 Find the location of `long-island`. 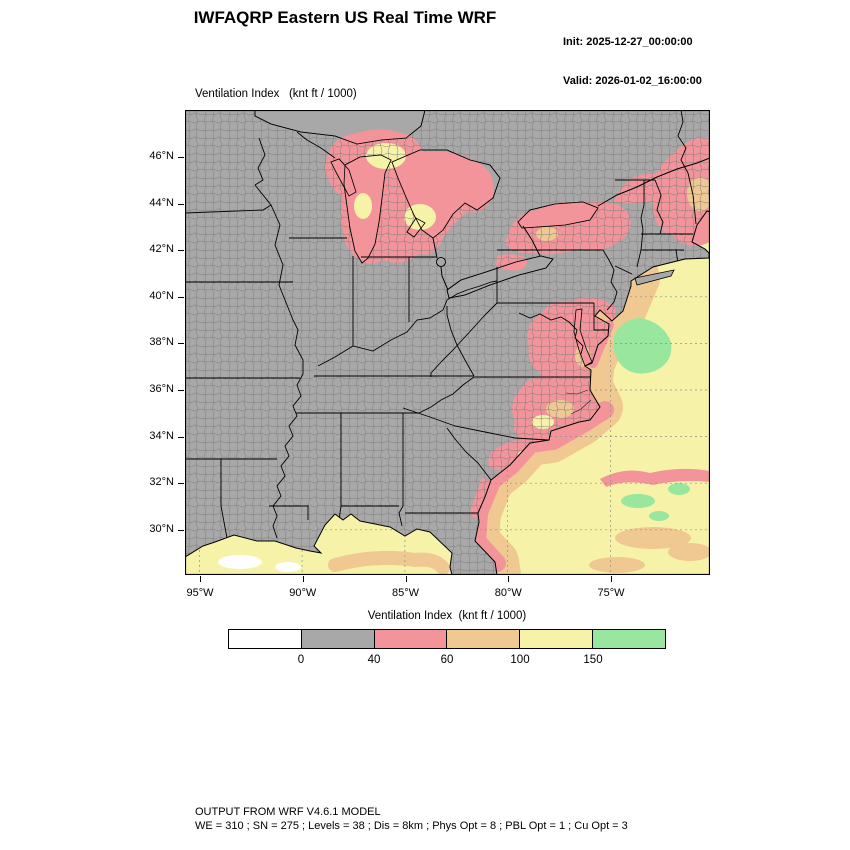

long-island is located at coordinates (654, 277).